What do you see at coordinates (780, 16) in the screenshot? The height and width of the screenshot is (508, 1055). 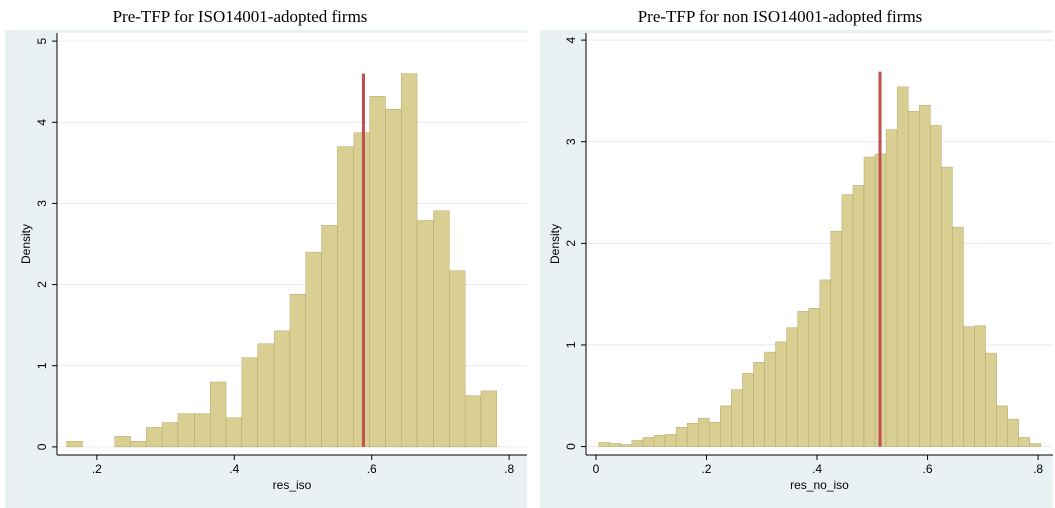 I see `chart-title: Pre-TFP for non ISO14001-adopted firms` at bounding box center [780, 16].